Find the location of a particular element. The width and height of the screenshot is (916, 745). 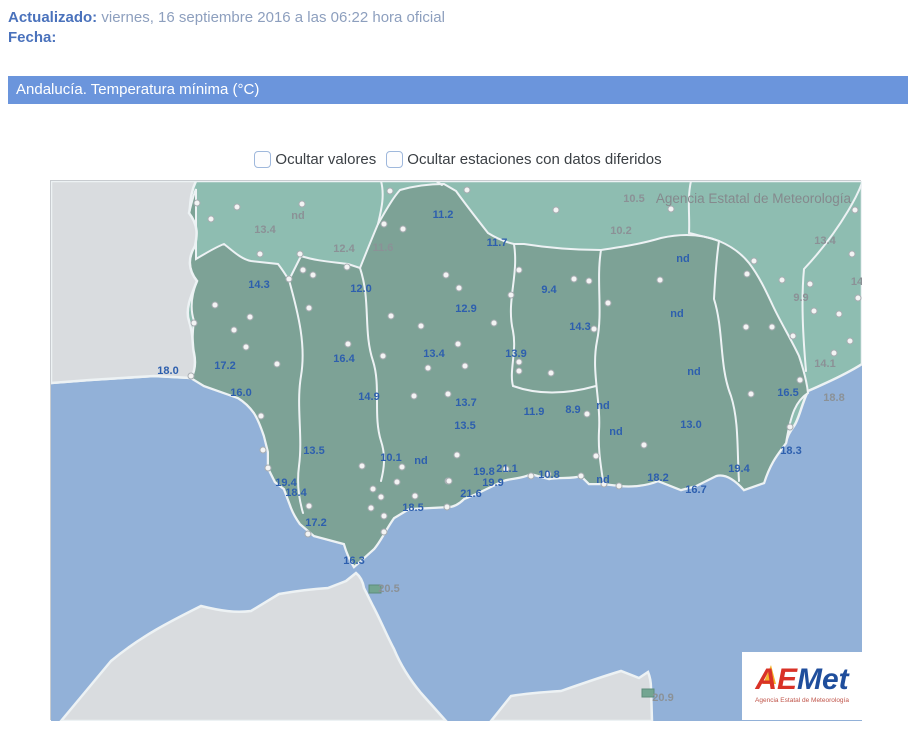

station-value: 13.9 is located at coordinates (515, 354).